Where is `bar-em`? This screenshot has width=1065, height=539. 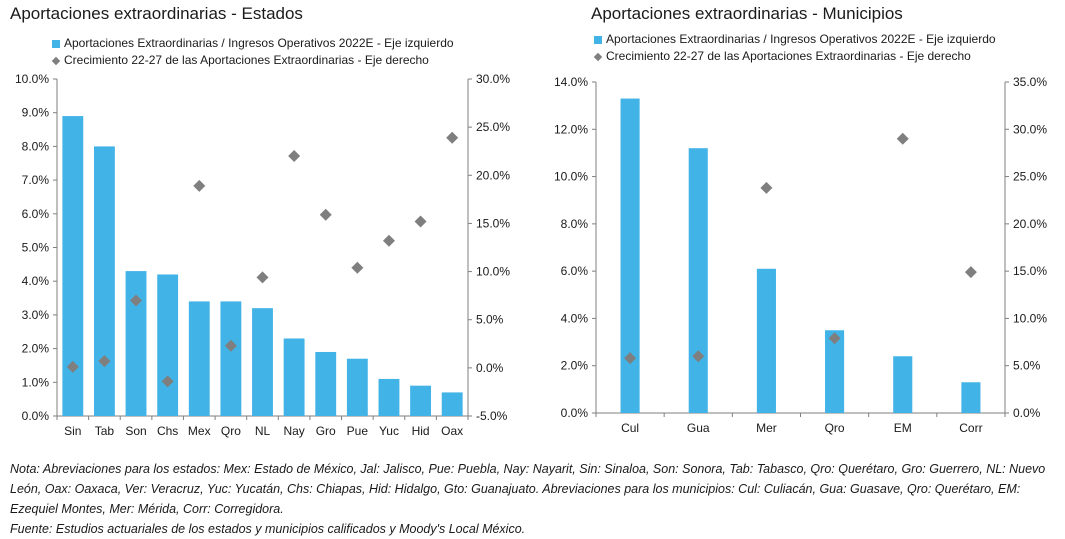
bar-em is located at coordinates (903, 384).